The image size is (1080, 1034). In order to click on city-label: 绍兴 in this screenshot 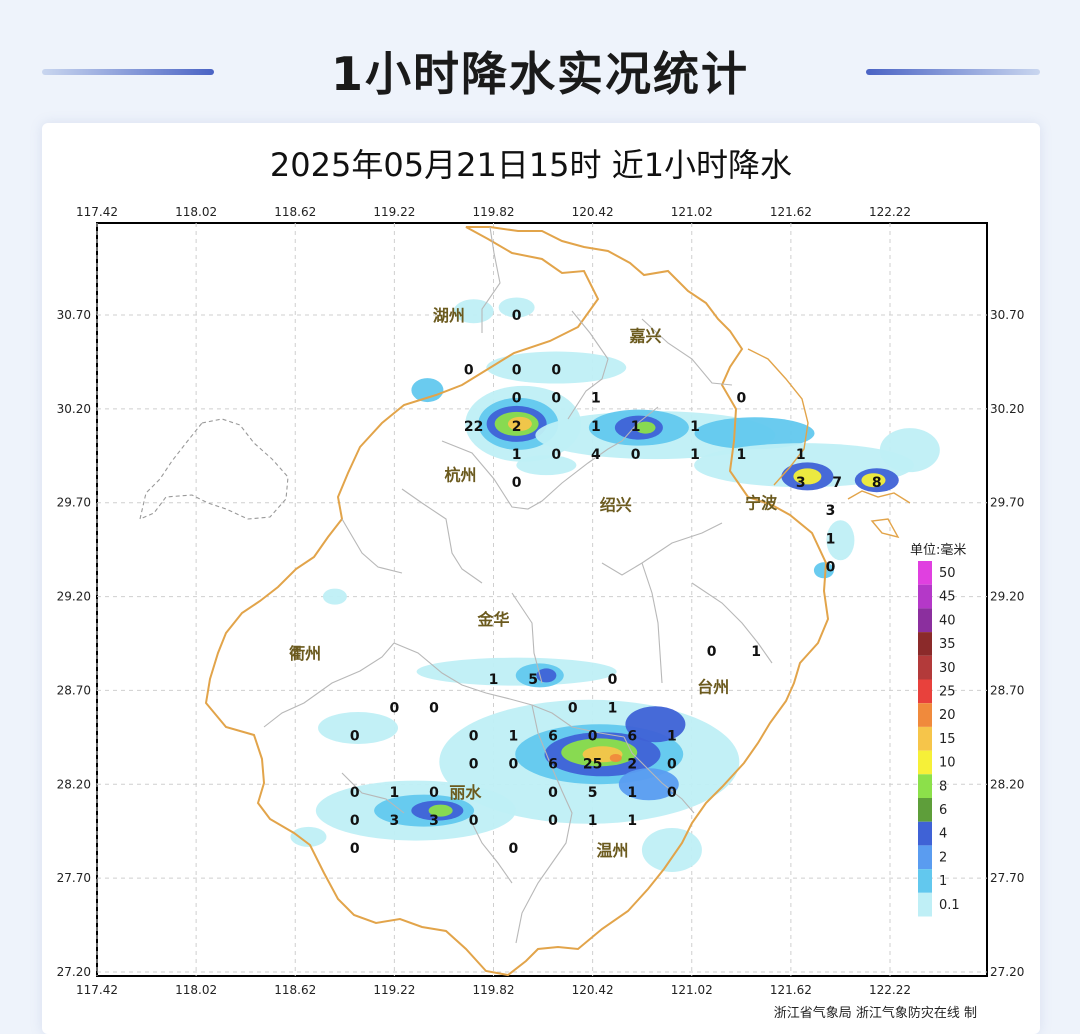, I will do `click(616, 505)`.